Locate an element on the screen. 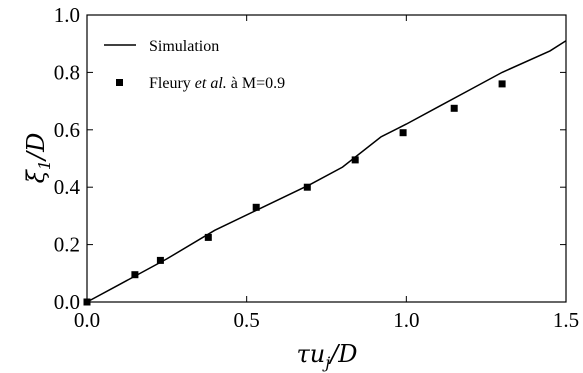 The height and width of the screenshot is (373, 583). y-tick-label: 0.2 is located at coordinates (67, 245).